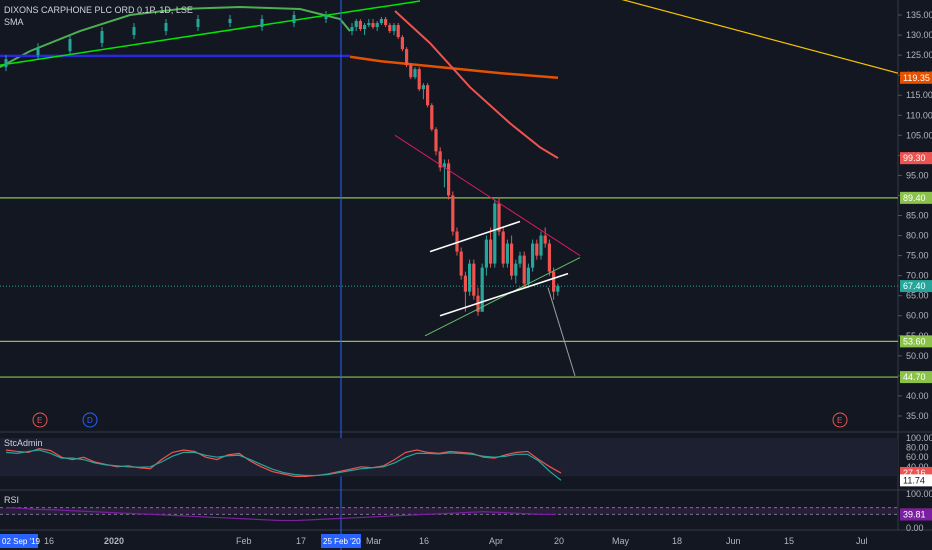 This screenshot has width=932, height=550. I want to click on y-tick-label: 35.00, so click(917, 416).